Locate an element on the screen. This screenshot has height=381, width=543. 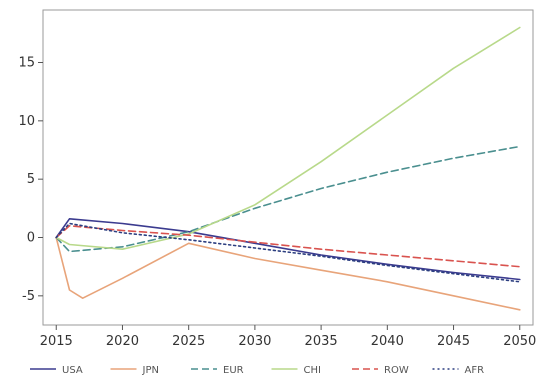
series-line-row is located at coordinates (288, 246).